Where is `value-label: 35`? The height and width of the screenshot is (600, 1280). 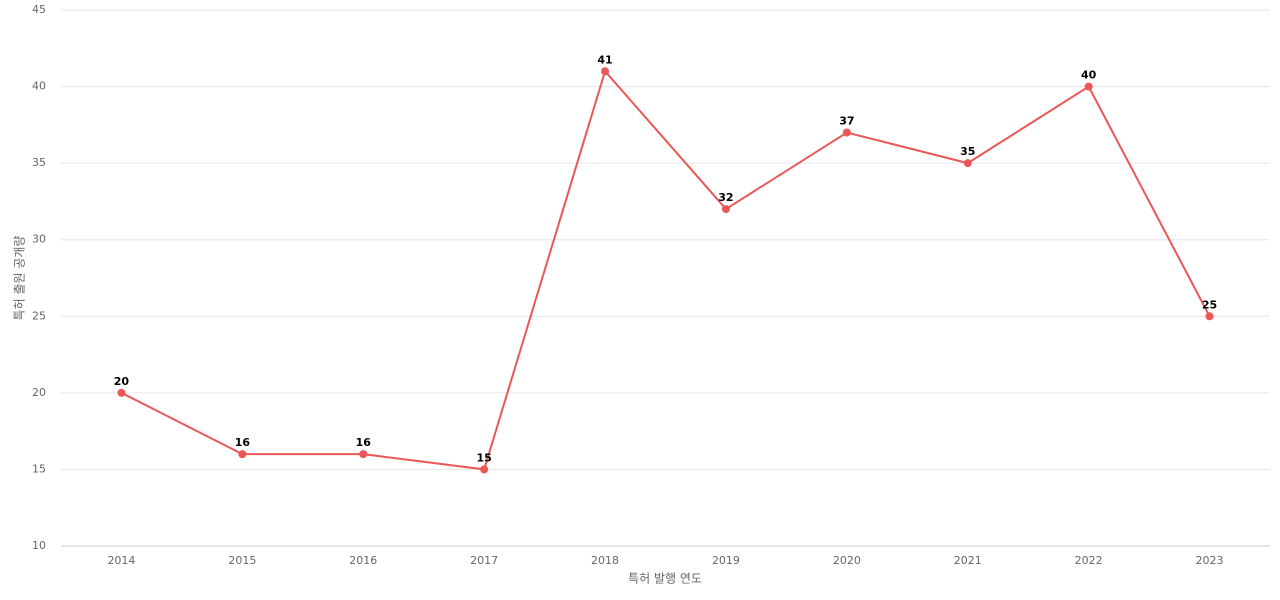 value-label: 35 is located at coordinates (967, 151).